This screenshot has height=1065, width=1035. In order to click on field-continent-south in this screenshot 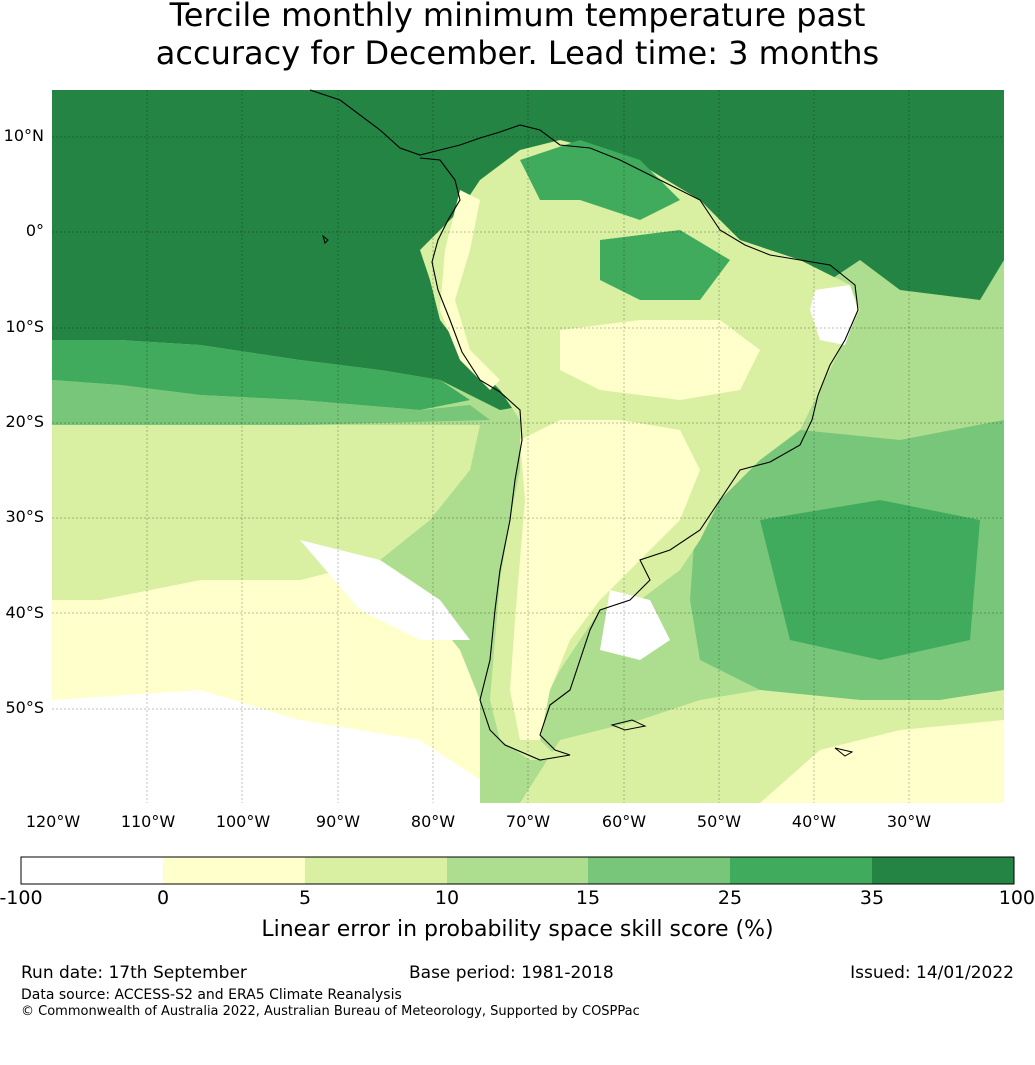, I will do `click(605, 580)`.